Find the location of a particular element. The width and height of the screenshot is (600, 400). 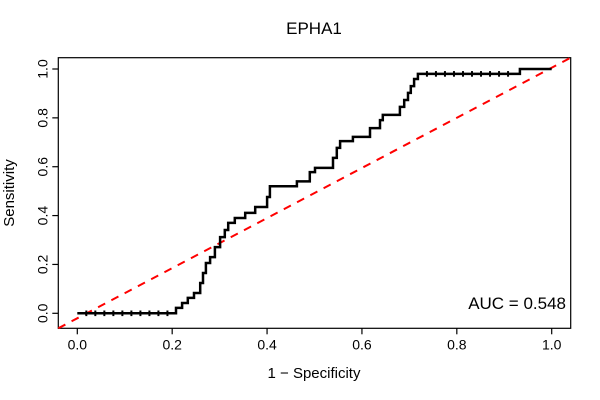

y-tick-label: 0.0 is located at coordinates (42, 313).